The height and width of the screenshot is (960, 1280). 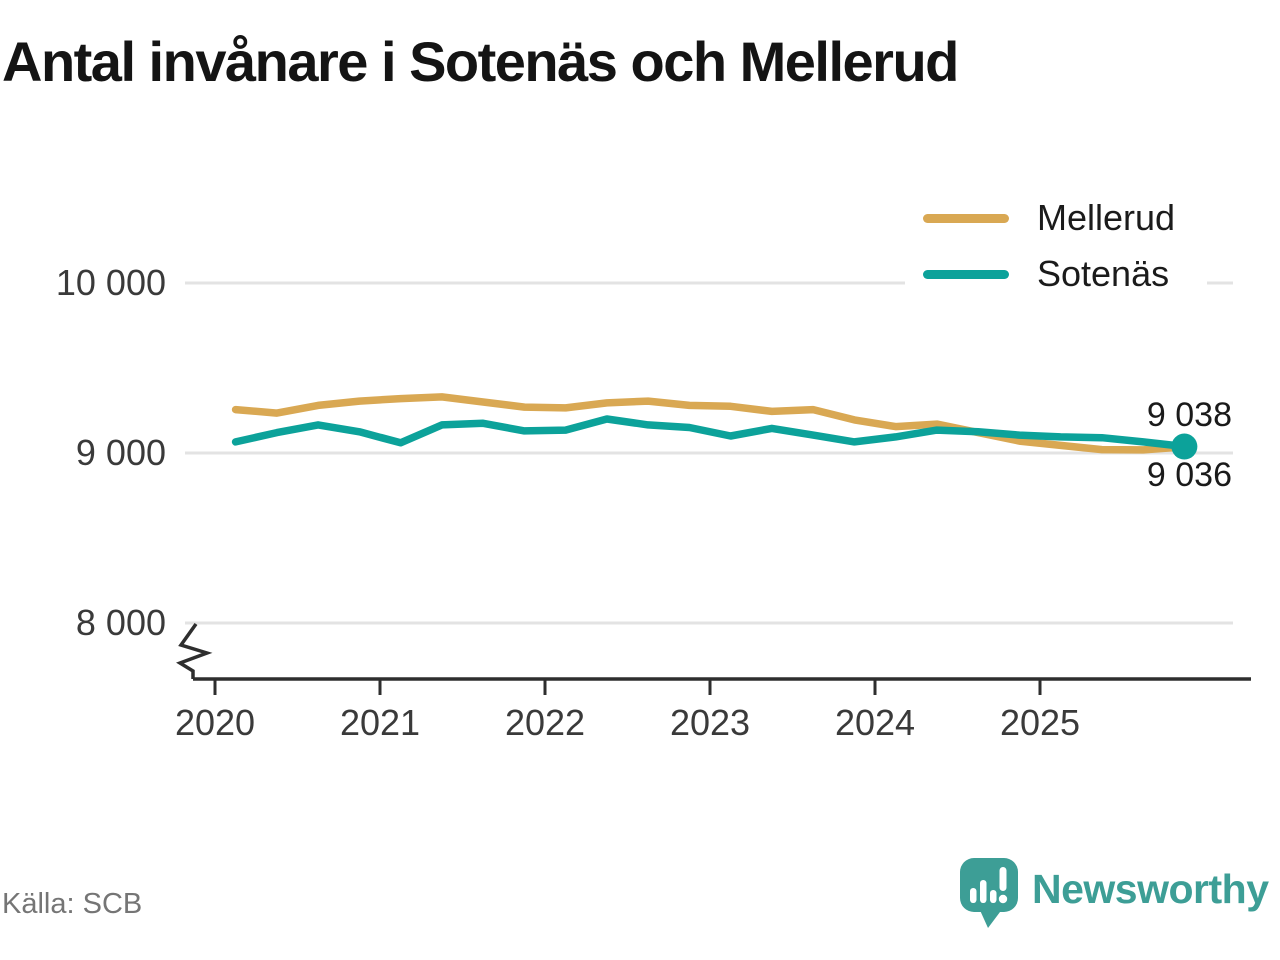 I want to click on x-axis-tick-label: 2024, so click(x=875, y=722).